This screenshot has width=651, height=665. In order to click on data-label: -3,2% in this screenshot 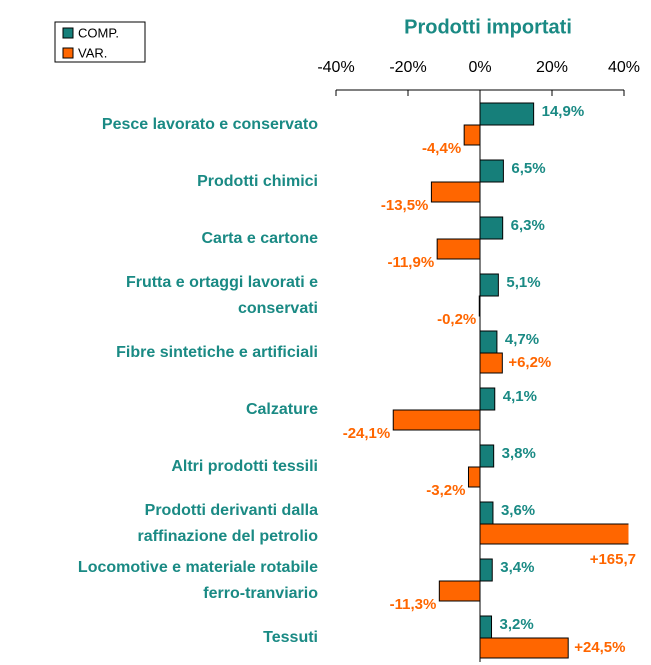, I will do `click(445, 490)`.